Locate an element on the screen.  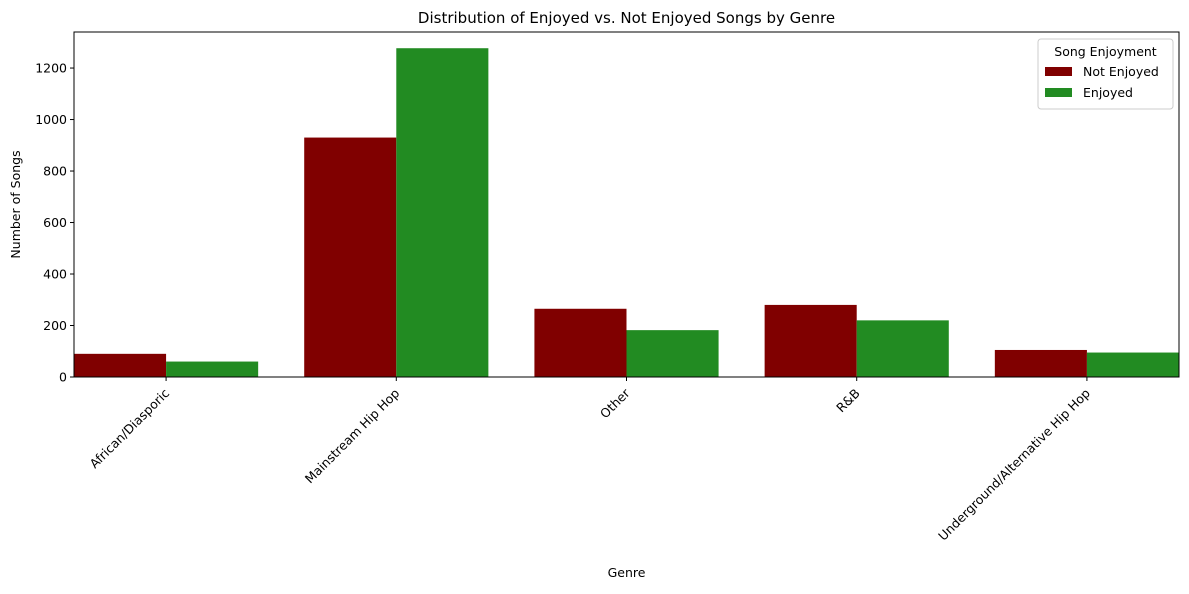
bar-enjoyed-african-diasporic is located at coordinates (212, 369).